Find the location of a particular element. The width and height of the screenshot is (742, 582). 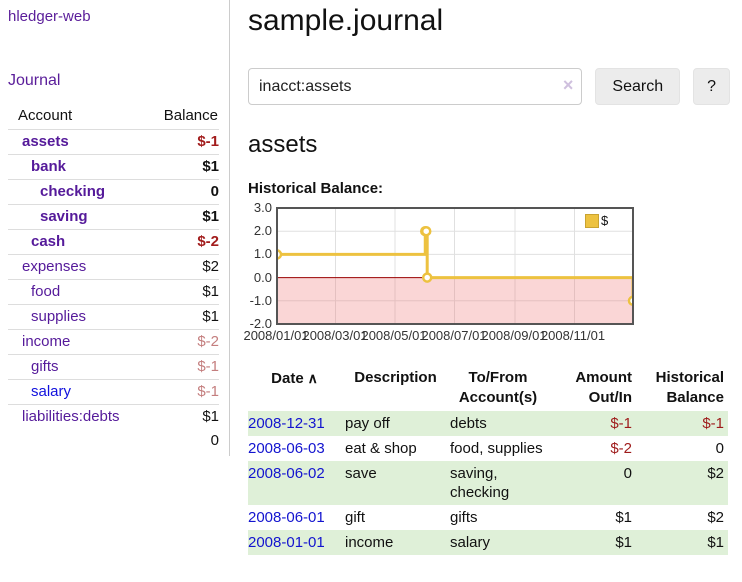

account-link: gifts is located at coordinates (45, 366).